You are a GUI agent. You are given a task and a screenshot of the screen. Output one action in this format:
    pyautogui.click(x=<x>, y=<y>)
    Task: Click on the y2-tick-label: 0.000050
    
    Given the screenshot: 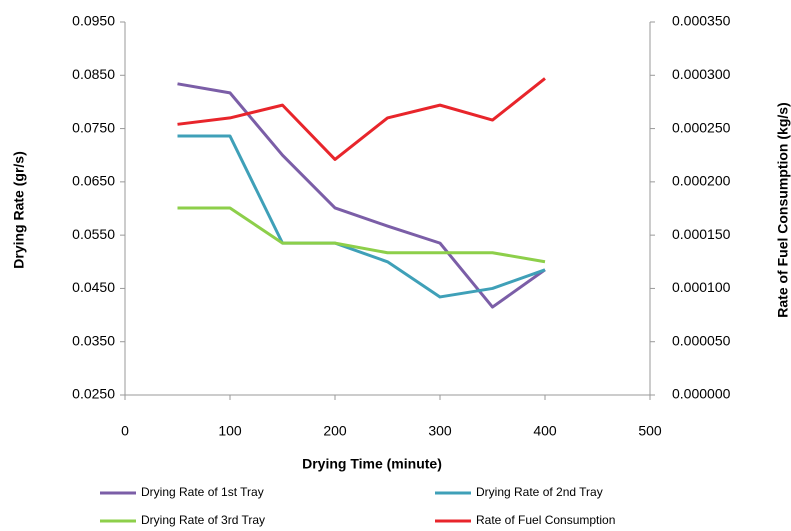 What is the action you would take?
    pyautogui.click(x=701, y=340)
    